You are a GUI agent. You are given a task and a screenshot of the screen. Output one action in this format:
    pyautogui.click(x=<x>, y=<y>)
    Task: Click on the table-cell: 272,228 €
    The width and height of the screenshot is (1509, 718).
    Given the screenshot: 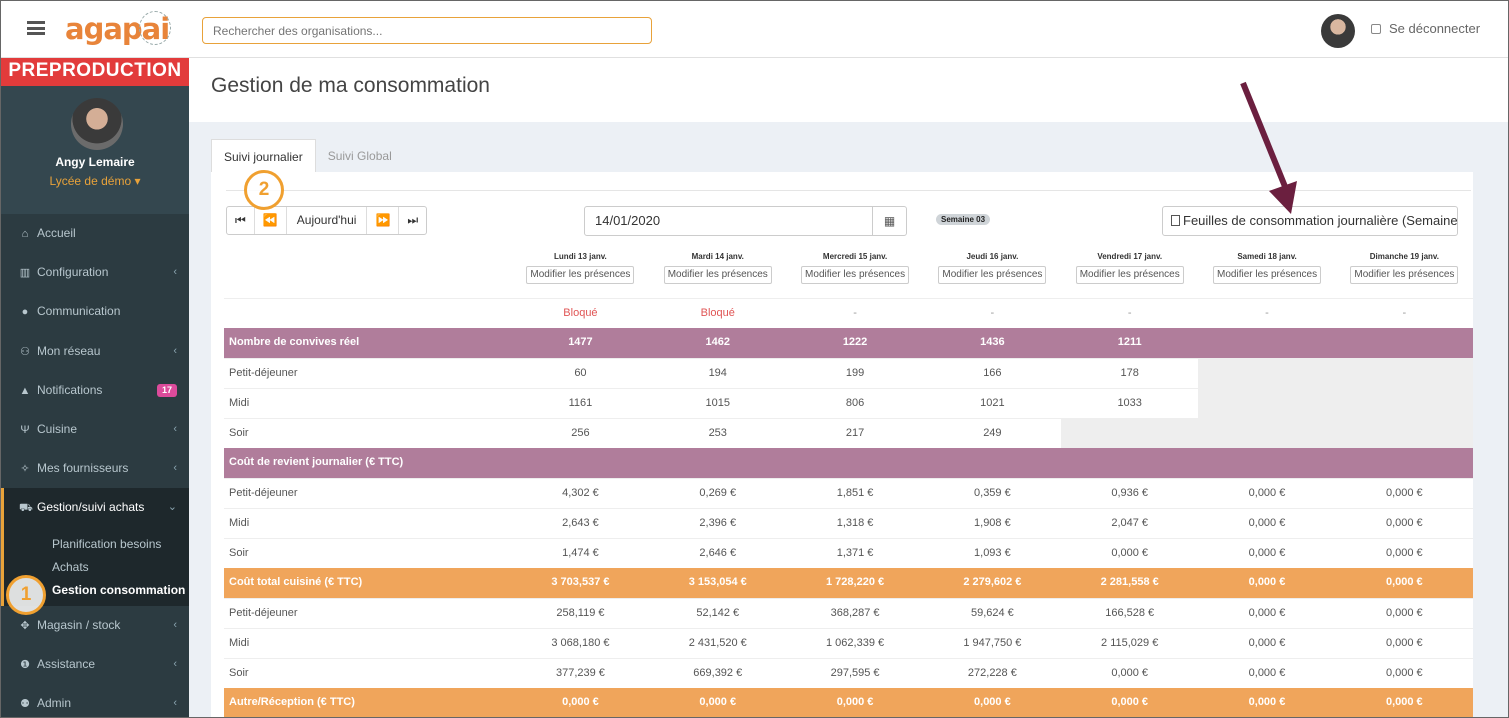 What is the action you would take?
    pyautogui.click(x=992, y=673)
    